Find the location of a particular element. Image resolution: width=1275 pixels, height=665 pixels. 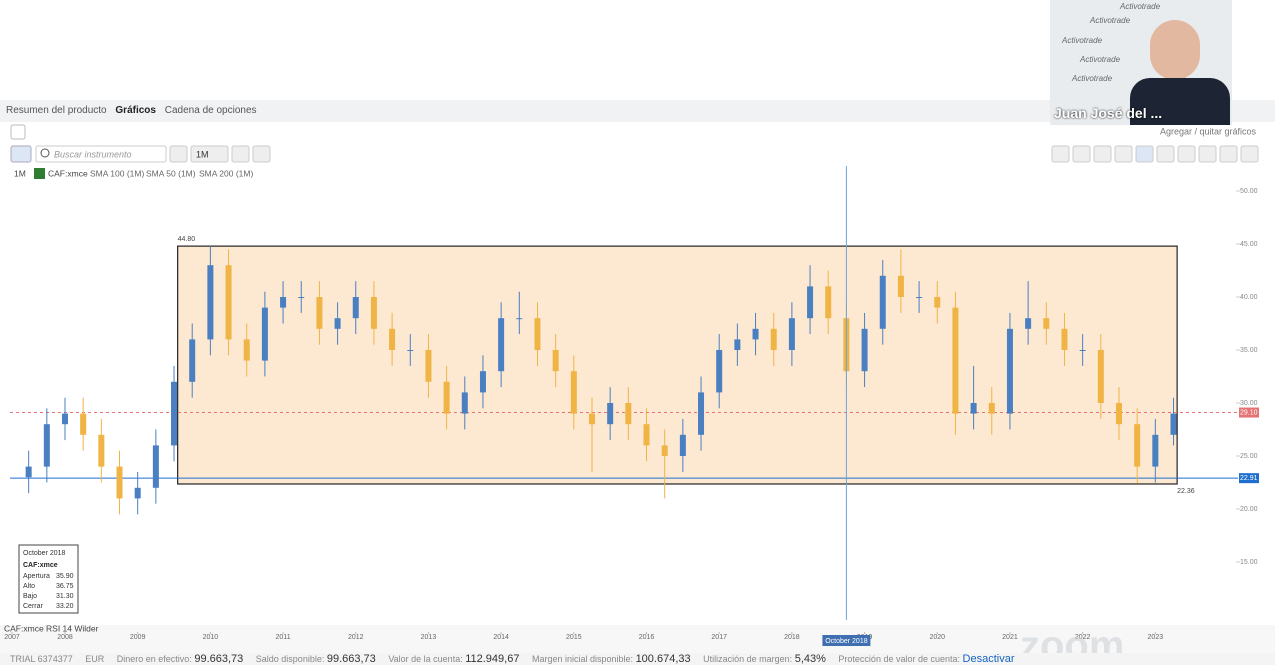

tooltip-row: Alto is located at coordinates (29, 586).